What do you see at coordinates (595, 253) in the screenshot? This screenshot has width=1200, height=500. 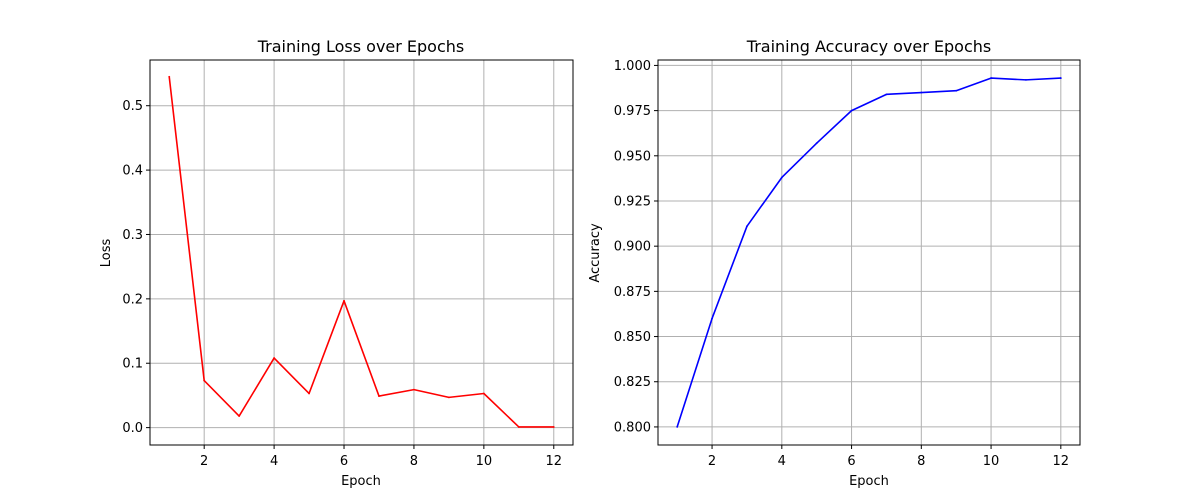 I see `accuracy-chart-ylabel: Accuracy` at bounding box center [595, 253].